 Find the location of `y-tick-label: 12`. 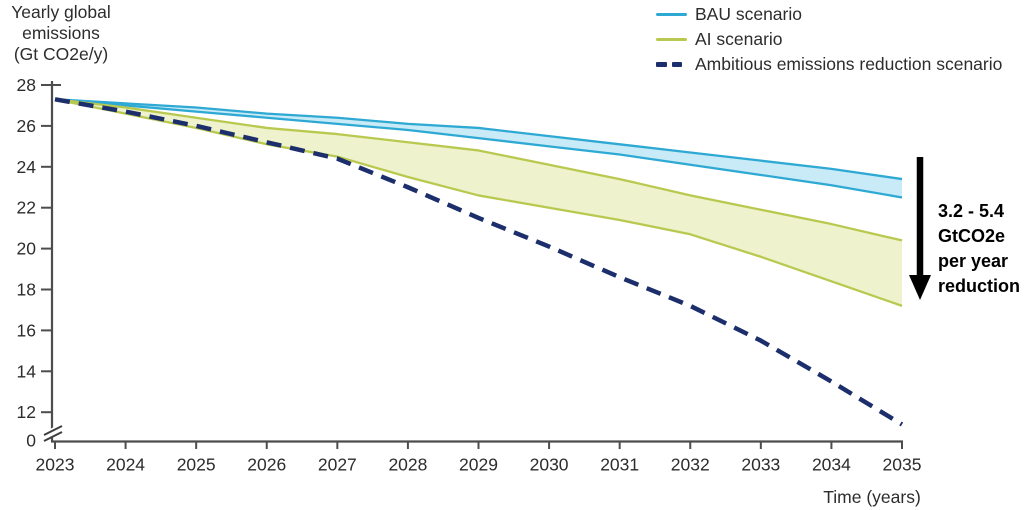

y-tick-label: 12 is located at coordinates (26, 412).